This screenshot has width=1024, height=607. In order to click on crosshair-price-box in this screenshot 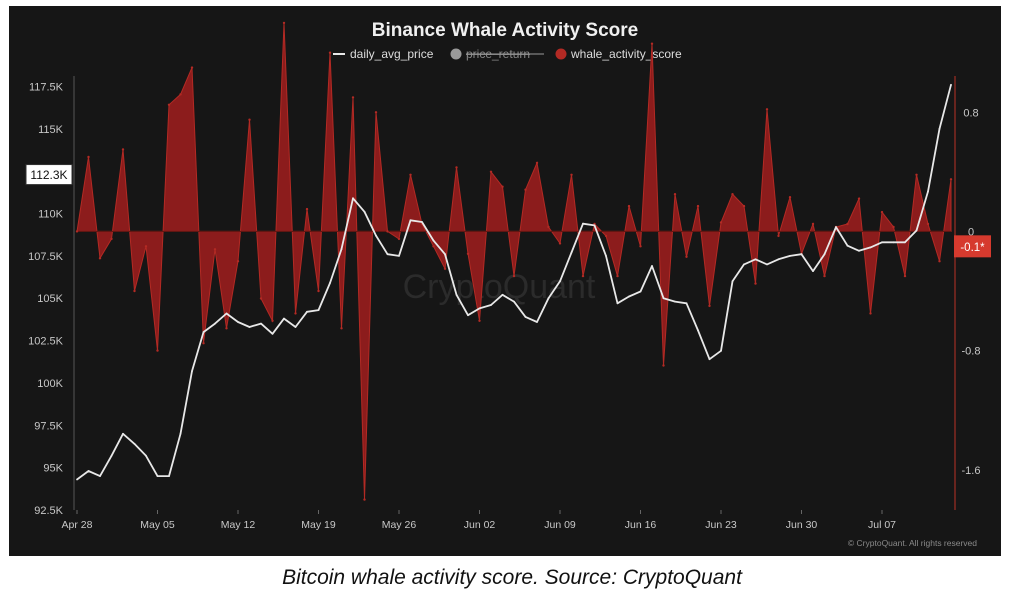, I will do `click(49, 175)`.